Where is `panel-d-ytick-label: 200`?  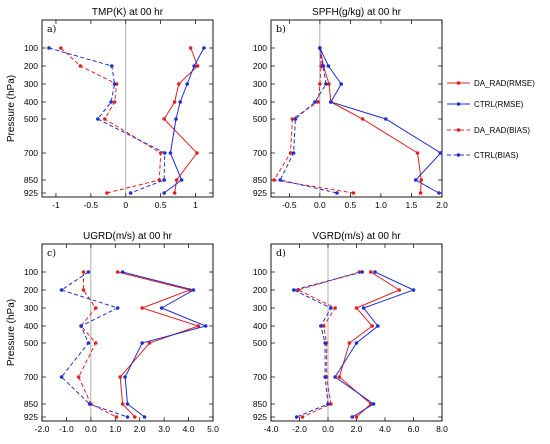 panel-d-ytick-label: 200 is located at coordinates (260, 290).